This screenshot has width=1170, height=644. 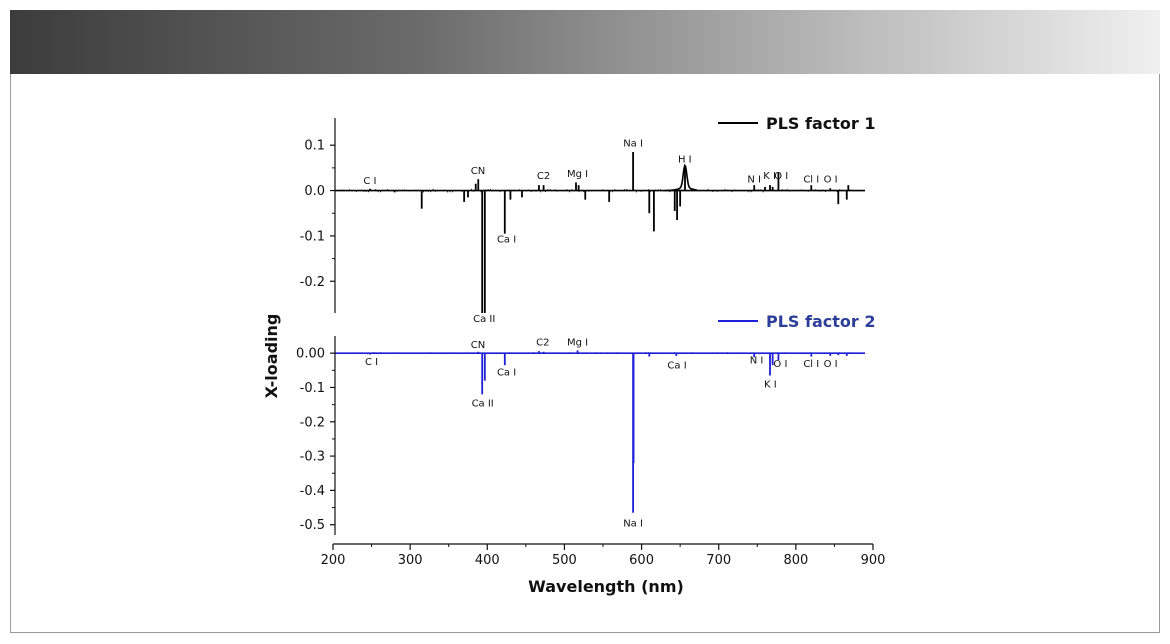 What do you see at coordinates (312, 457) in the screenshot?
I see `y-tick-label: -0.3` at bounding box center [312, 457].